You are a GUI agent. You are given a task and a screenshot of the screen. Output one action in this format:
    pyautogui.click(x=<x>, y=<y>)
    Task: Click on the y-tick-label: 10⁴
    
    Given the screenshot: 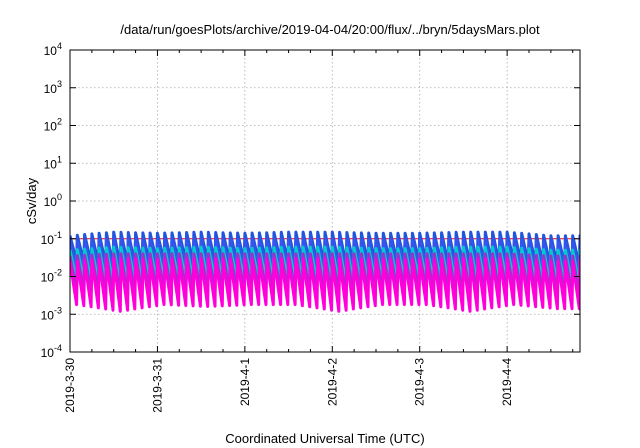 What is the action you would take?
    pyautogui.click(x=53, y=49)
    